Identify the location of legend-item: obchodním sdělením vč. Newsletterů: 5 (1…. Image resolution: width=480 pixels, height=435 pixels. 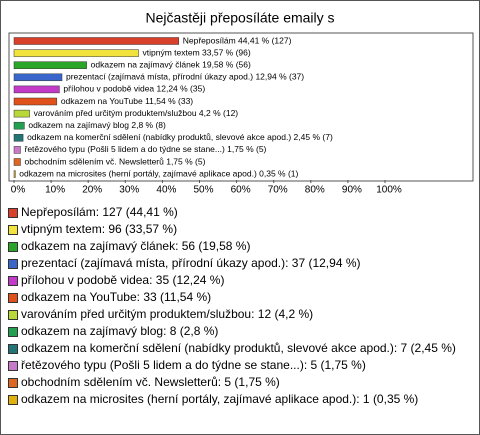
(240, 382).